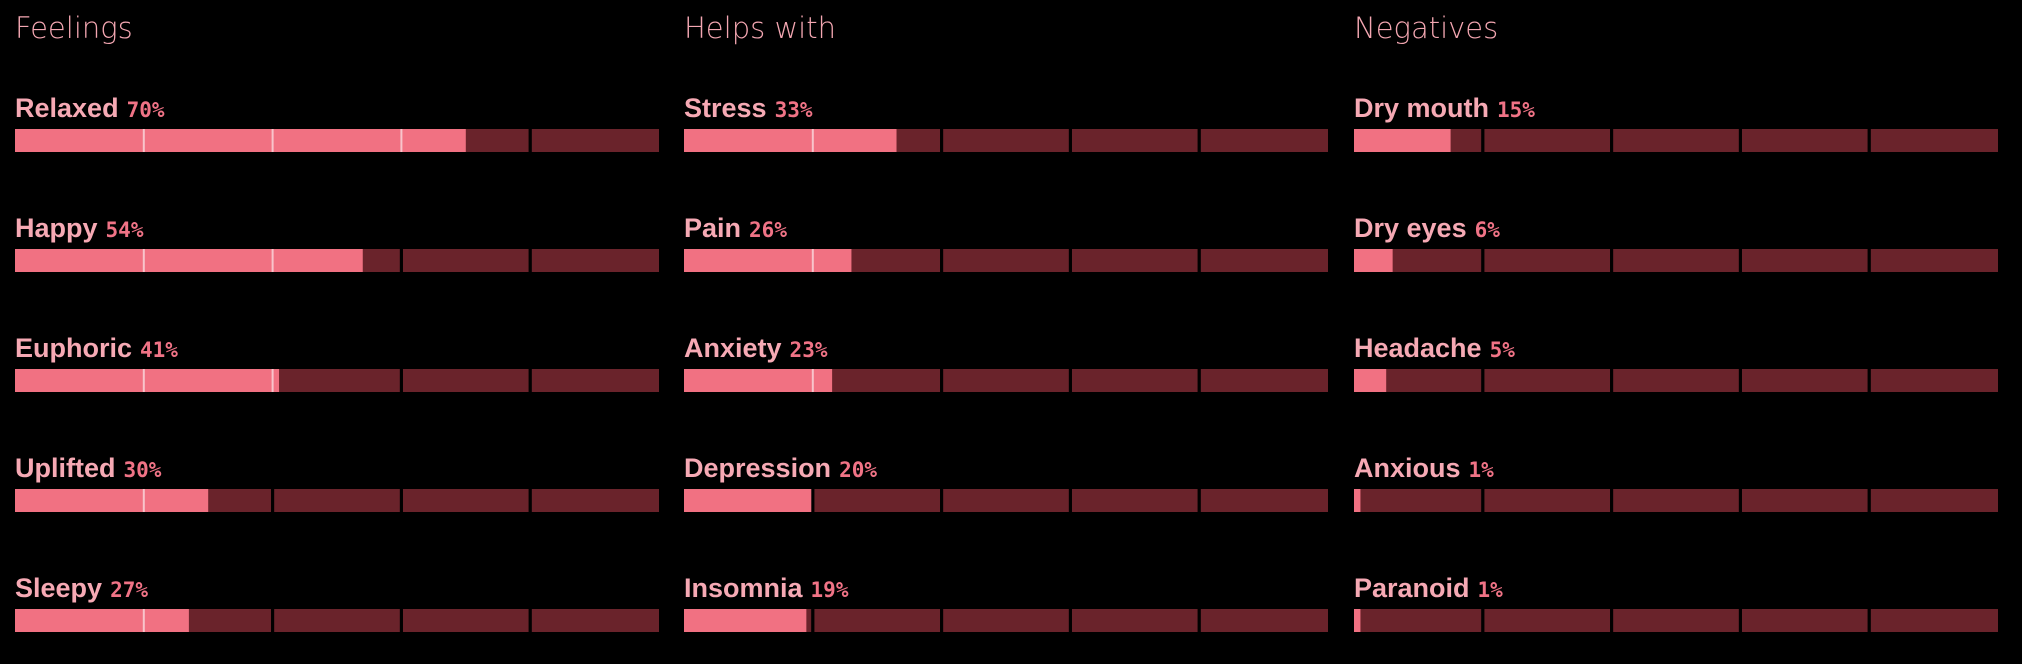  Describe the element at coordinates (1426, 28) in the screenshot. I see `column-heading: Negatives` at that location.